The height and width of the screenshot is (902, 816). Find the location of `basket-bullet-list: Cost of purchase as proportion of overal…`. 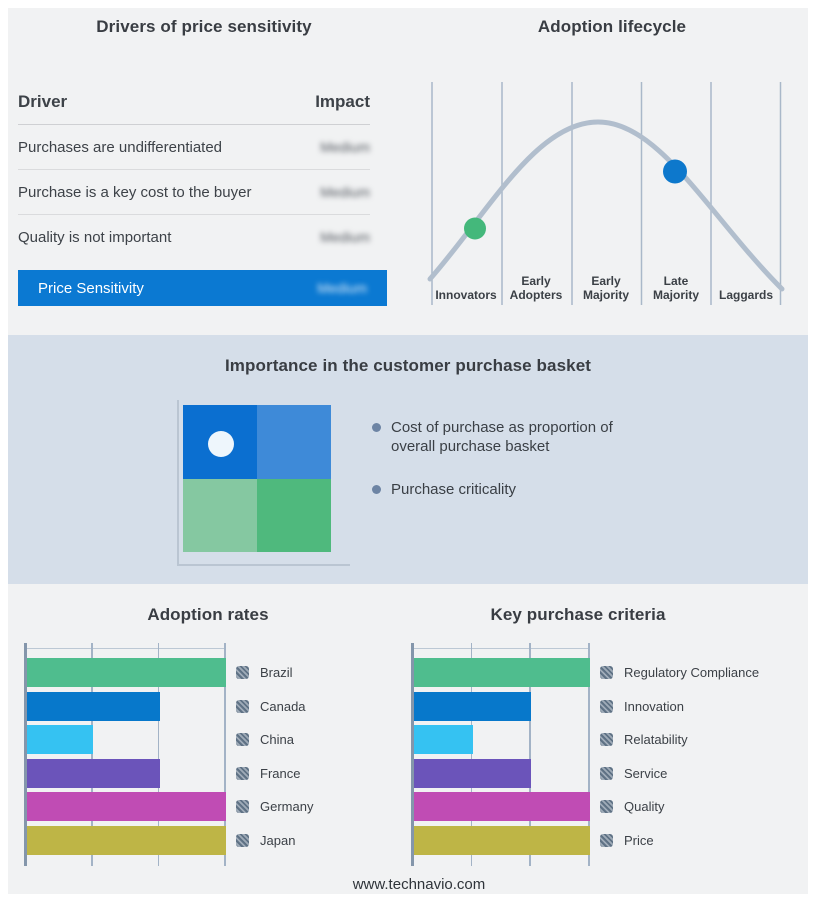

basket-bullet-list: Cost of purchase as proportion of overal… is located at coordinates (512, 470).